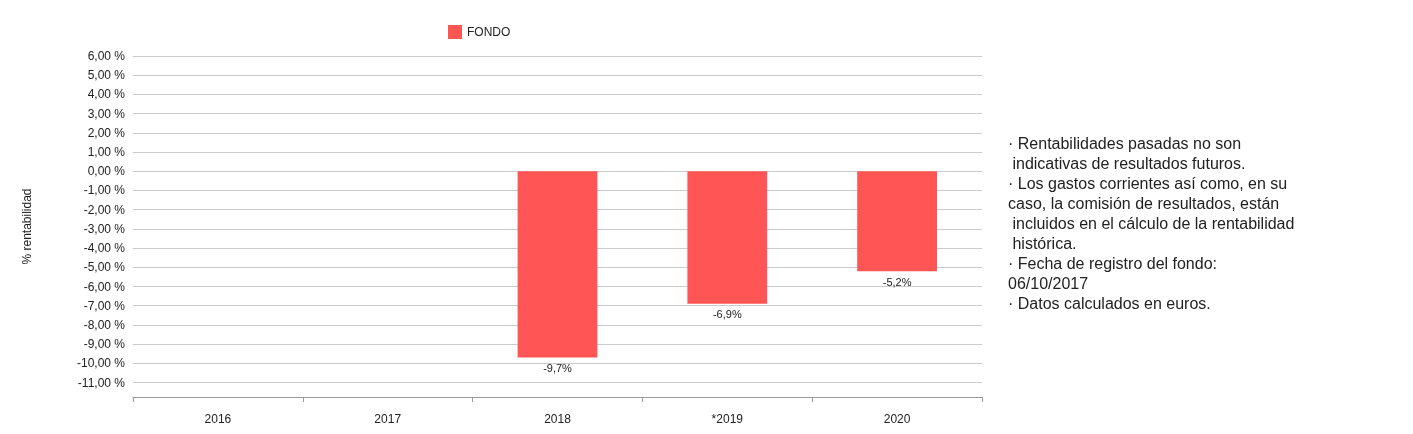 This screenshot has height=434, width=1413. I want to click on text: · Fecha de registro del fondo: 06/10/2017, so click(1113, 273).